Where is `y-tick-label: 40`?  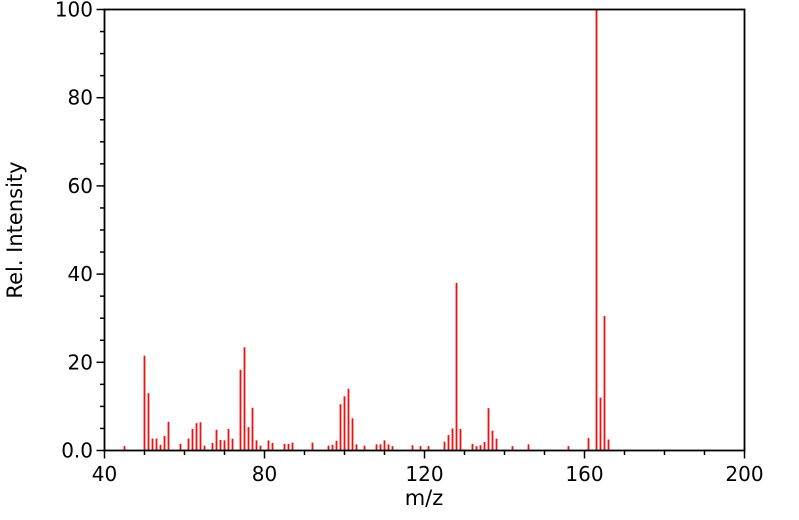
y-tick-label: 40 is located at coordinates (80, 274).